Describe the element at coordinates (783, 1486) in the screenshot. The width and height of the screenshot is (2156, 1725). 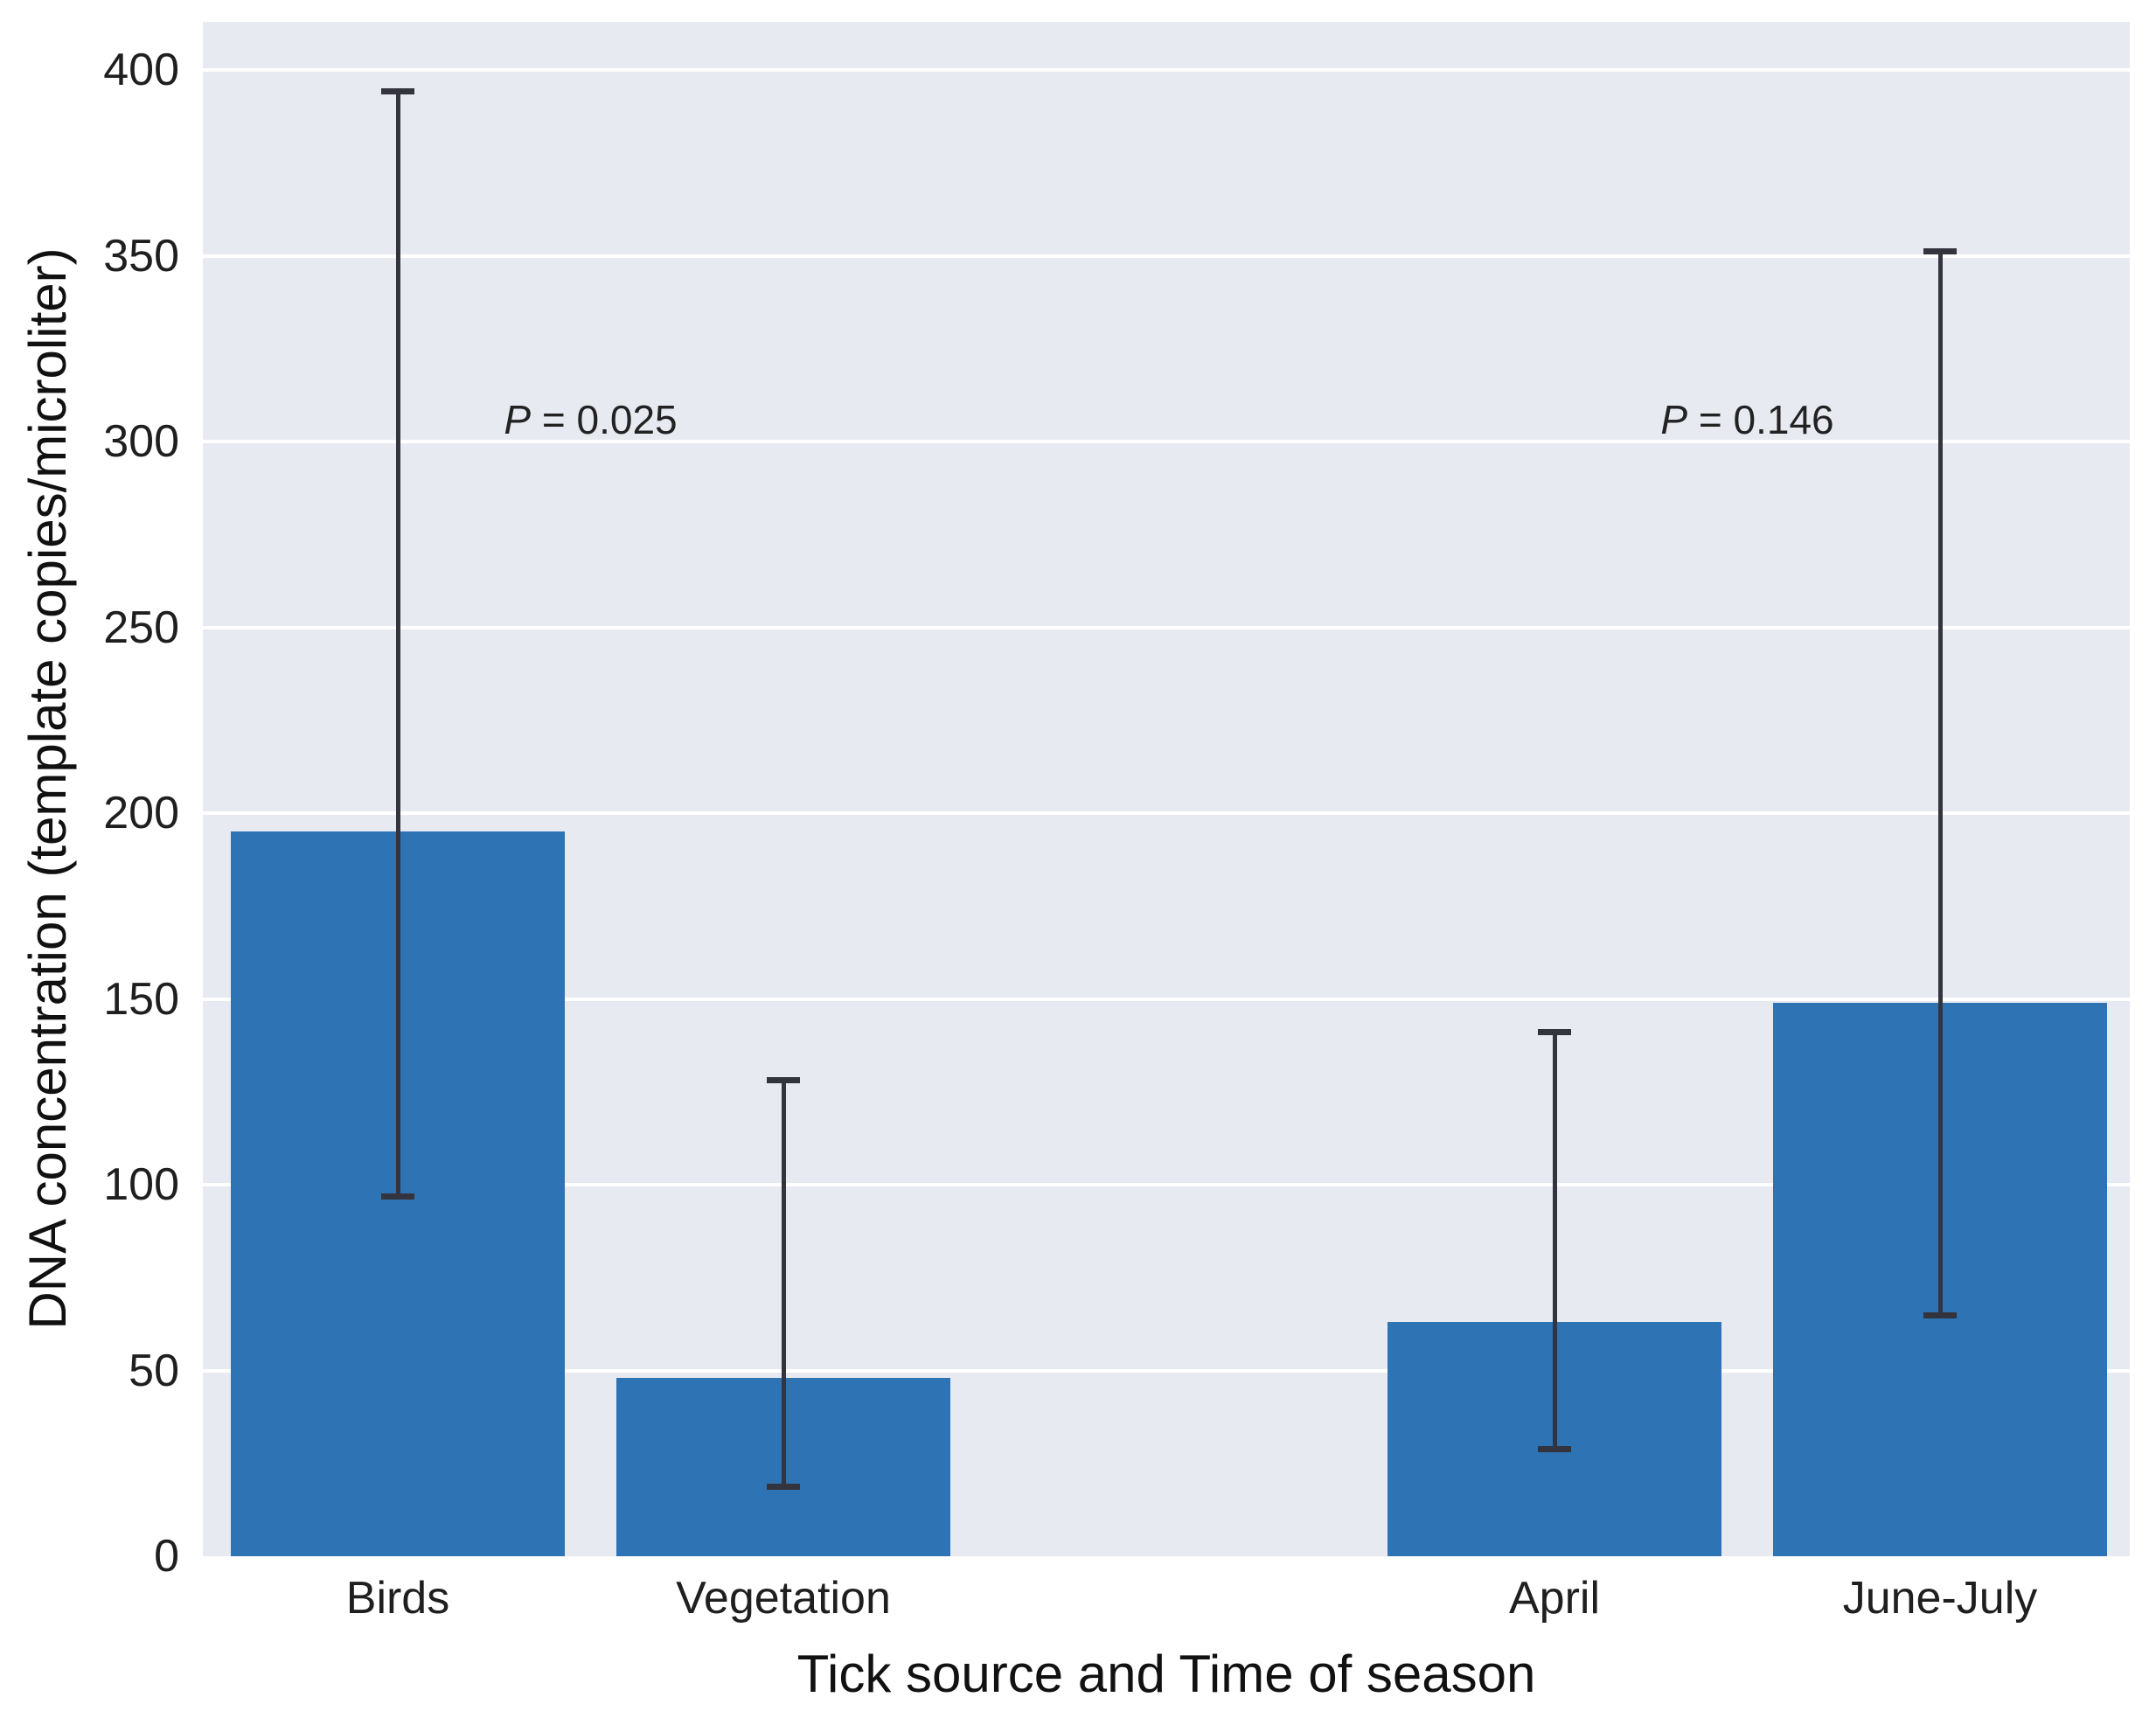
I see `error-bar-cap-low-vegetation` at that location.